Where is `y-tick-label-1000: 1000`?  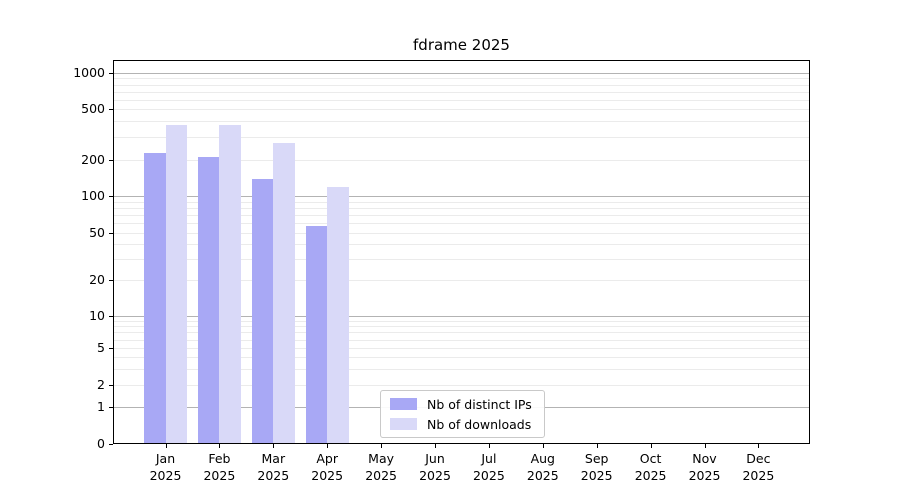 y-tick-label-1000: 1000 is located at coordinates (89, 72).